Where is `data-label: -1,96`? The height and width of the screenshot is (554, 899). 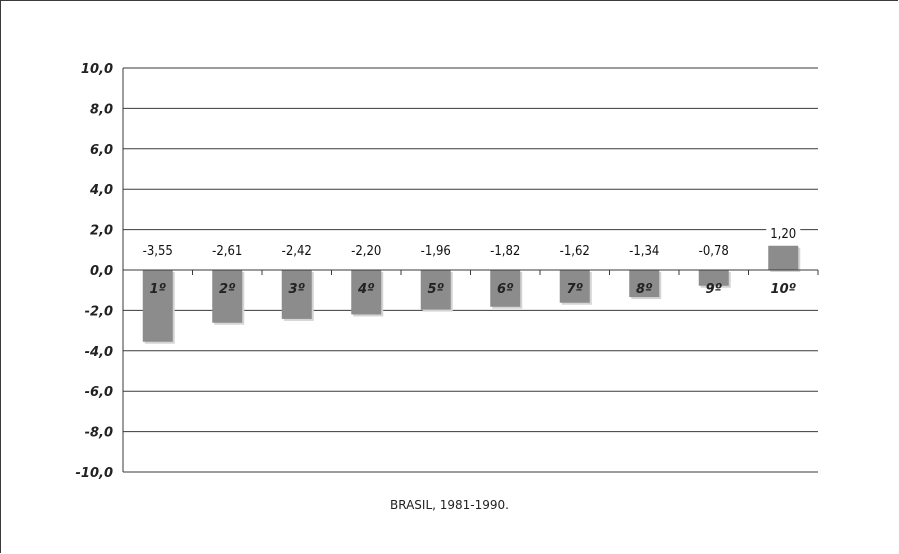
data-label: -1,96 is located at coordinates (436, 251).